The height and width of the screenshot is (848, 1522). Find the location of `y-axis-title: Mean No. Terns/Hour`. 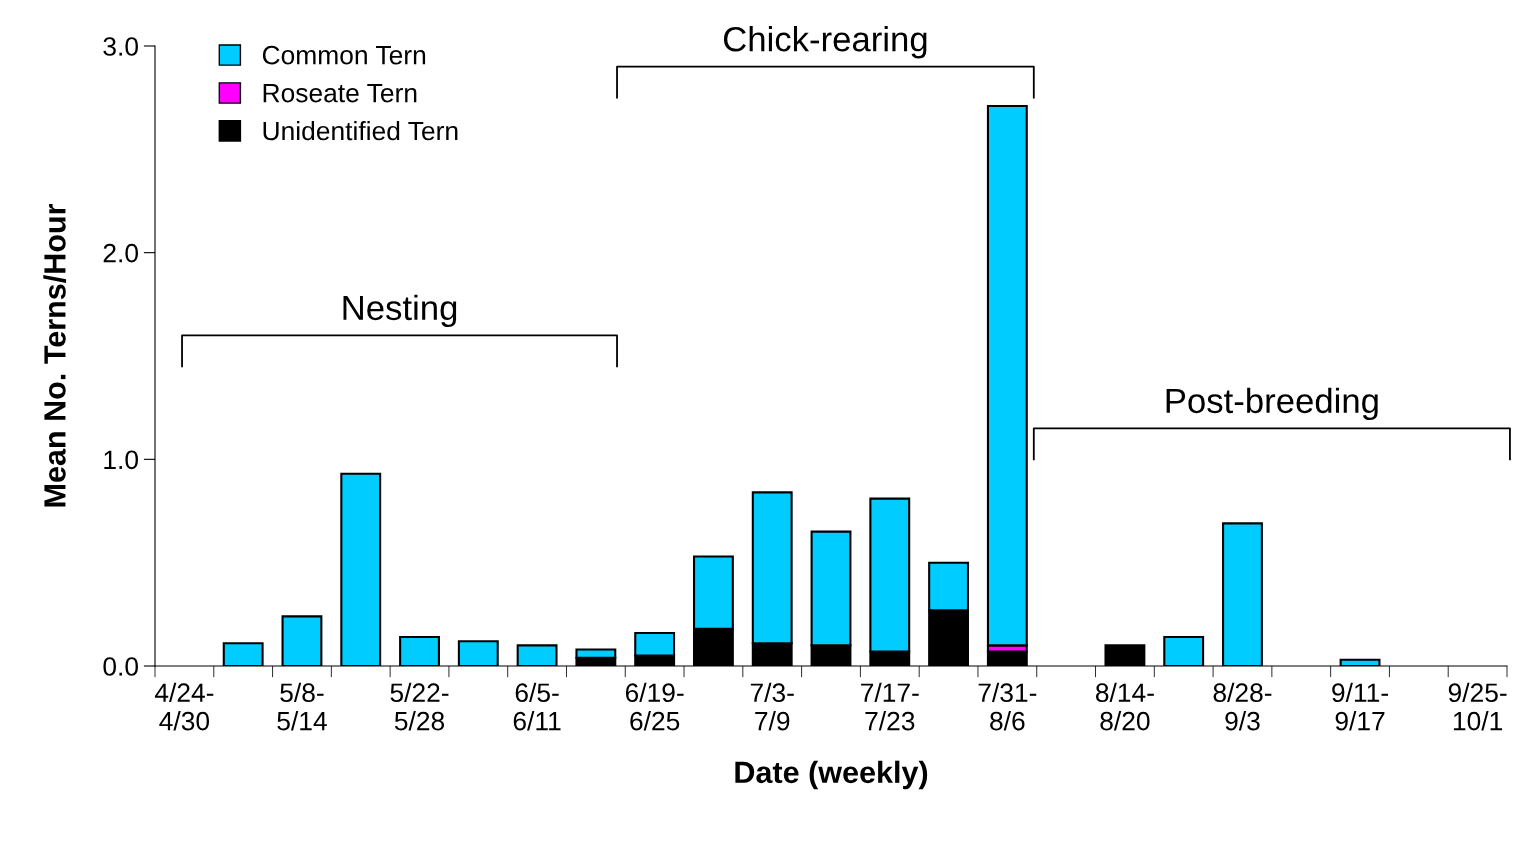

y-axis-title: Mean No. Terns/Hour is located at coordinates (55, 355).